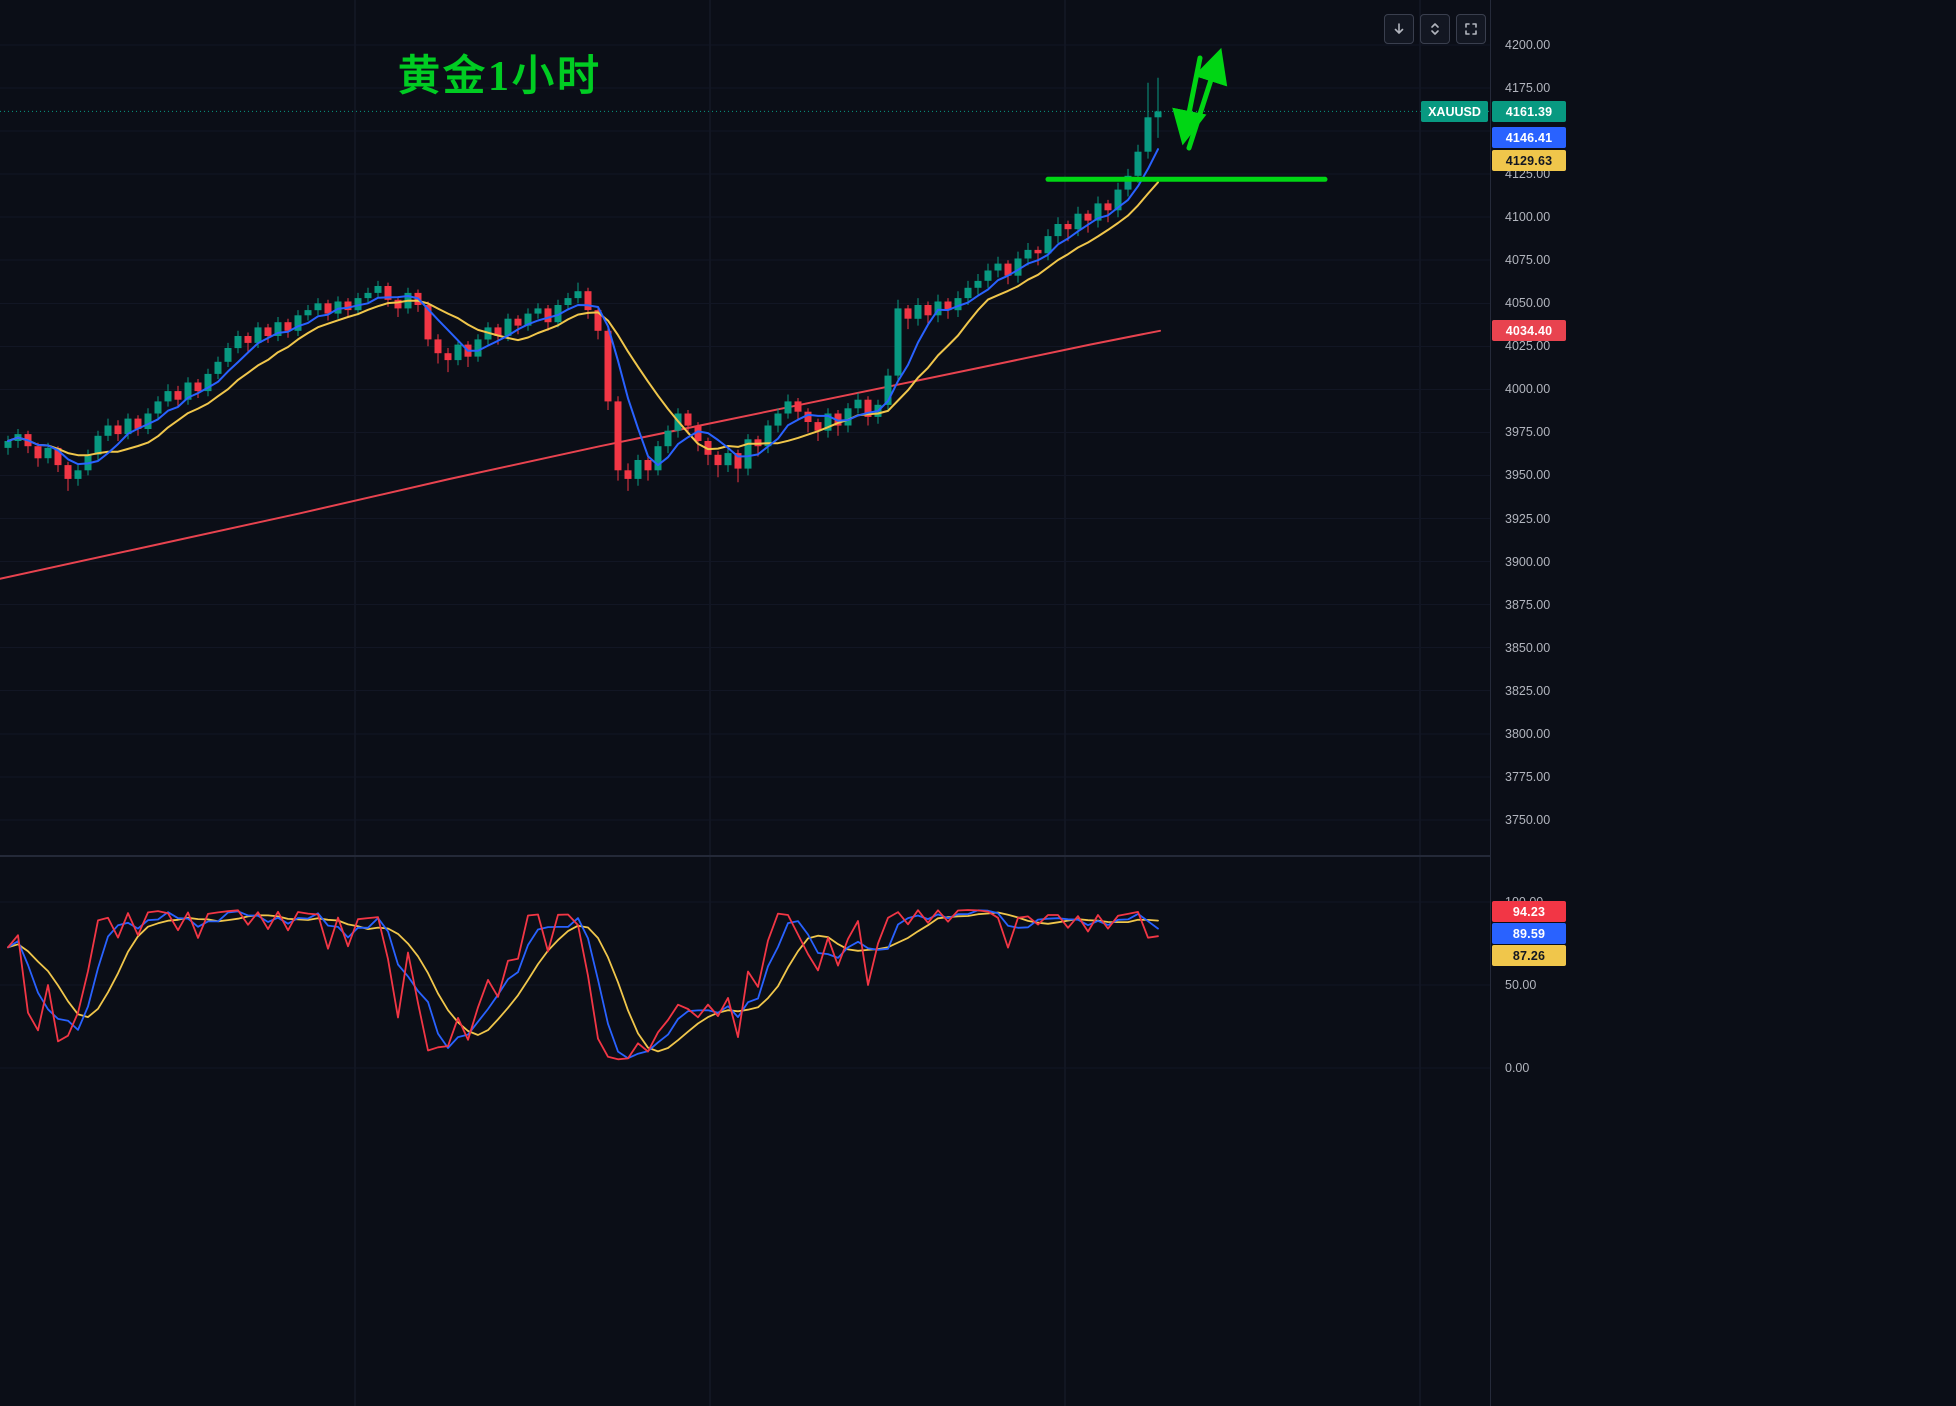 The height and width of the screenshot is (1406, 1956). Describe the element at coordinates (1528, 820) in the screenshot. I see `axis-tick-label: 3750.00` at that location.